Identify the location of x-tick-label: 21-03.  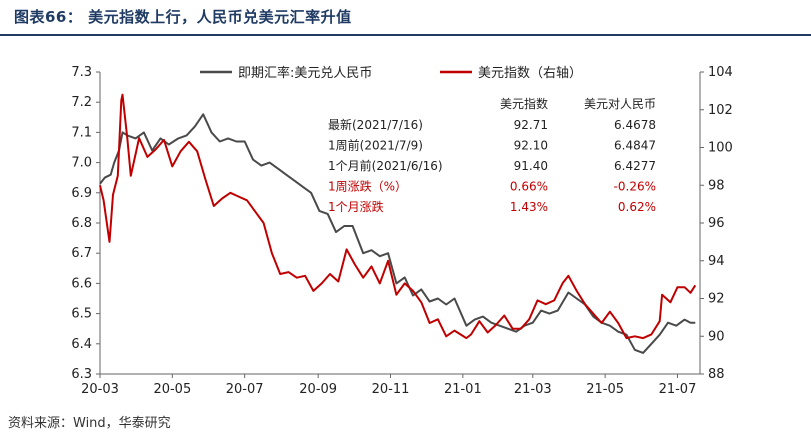
(533, 389).